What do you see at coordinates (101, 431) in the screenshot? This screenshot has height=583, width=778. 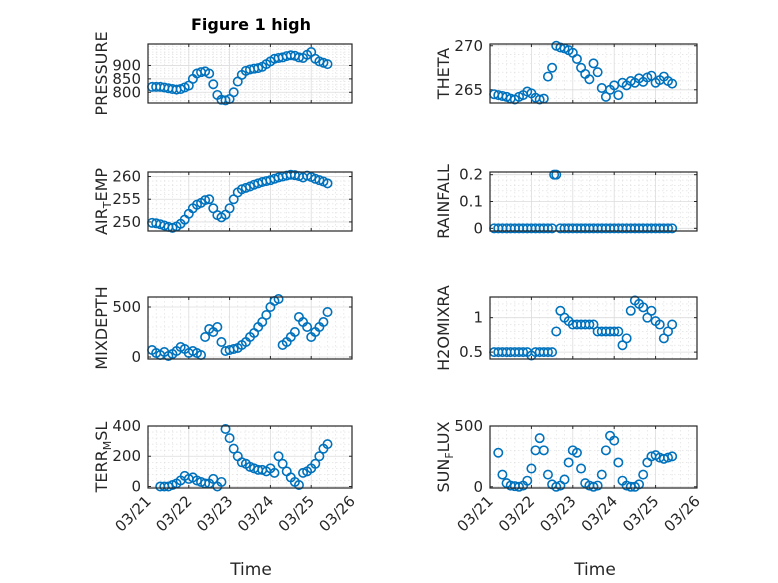 I see `y-axis-label-tail: SL` at bounding box center [101, 431].